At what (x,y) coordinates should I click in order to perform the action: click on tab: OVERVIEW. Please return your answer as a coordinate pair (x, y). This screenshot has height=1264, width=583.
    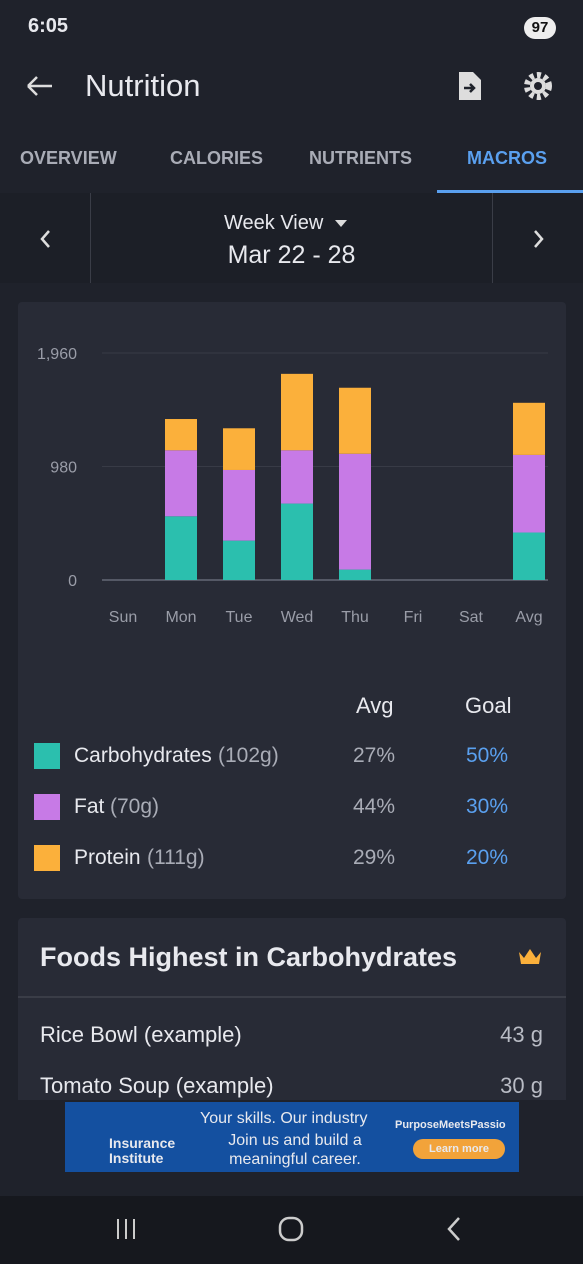
    Looking at the image, I should click on (68, 158).